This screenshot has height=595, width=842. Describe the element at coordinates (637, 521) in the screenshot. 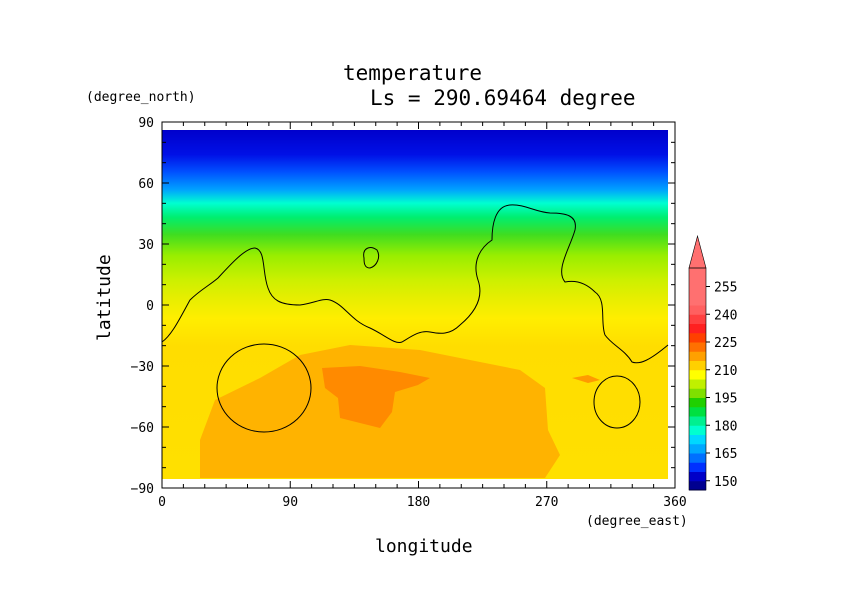

I see `x-axis-units: (degree_east)` at that location.